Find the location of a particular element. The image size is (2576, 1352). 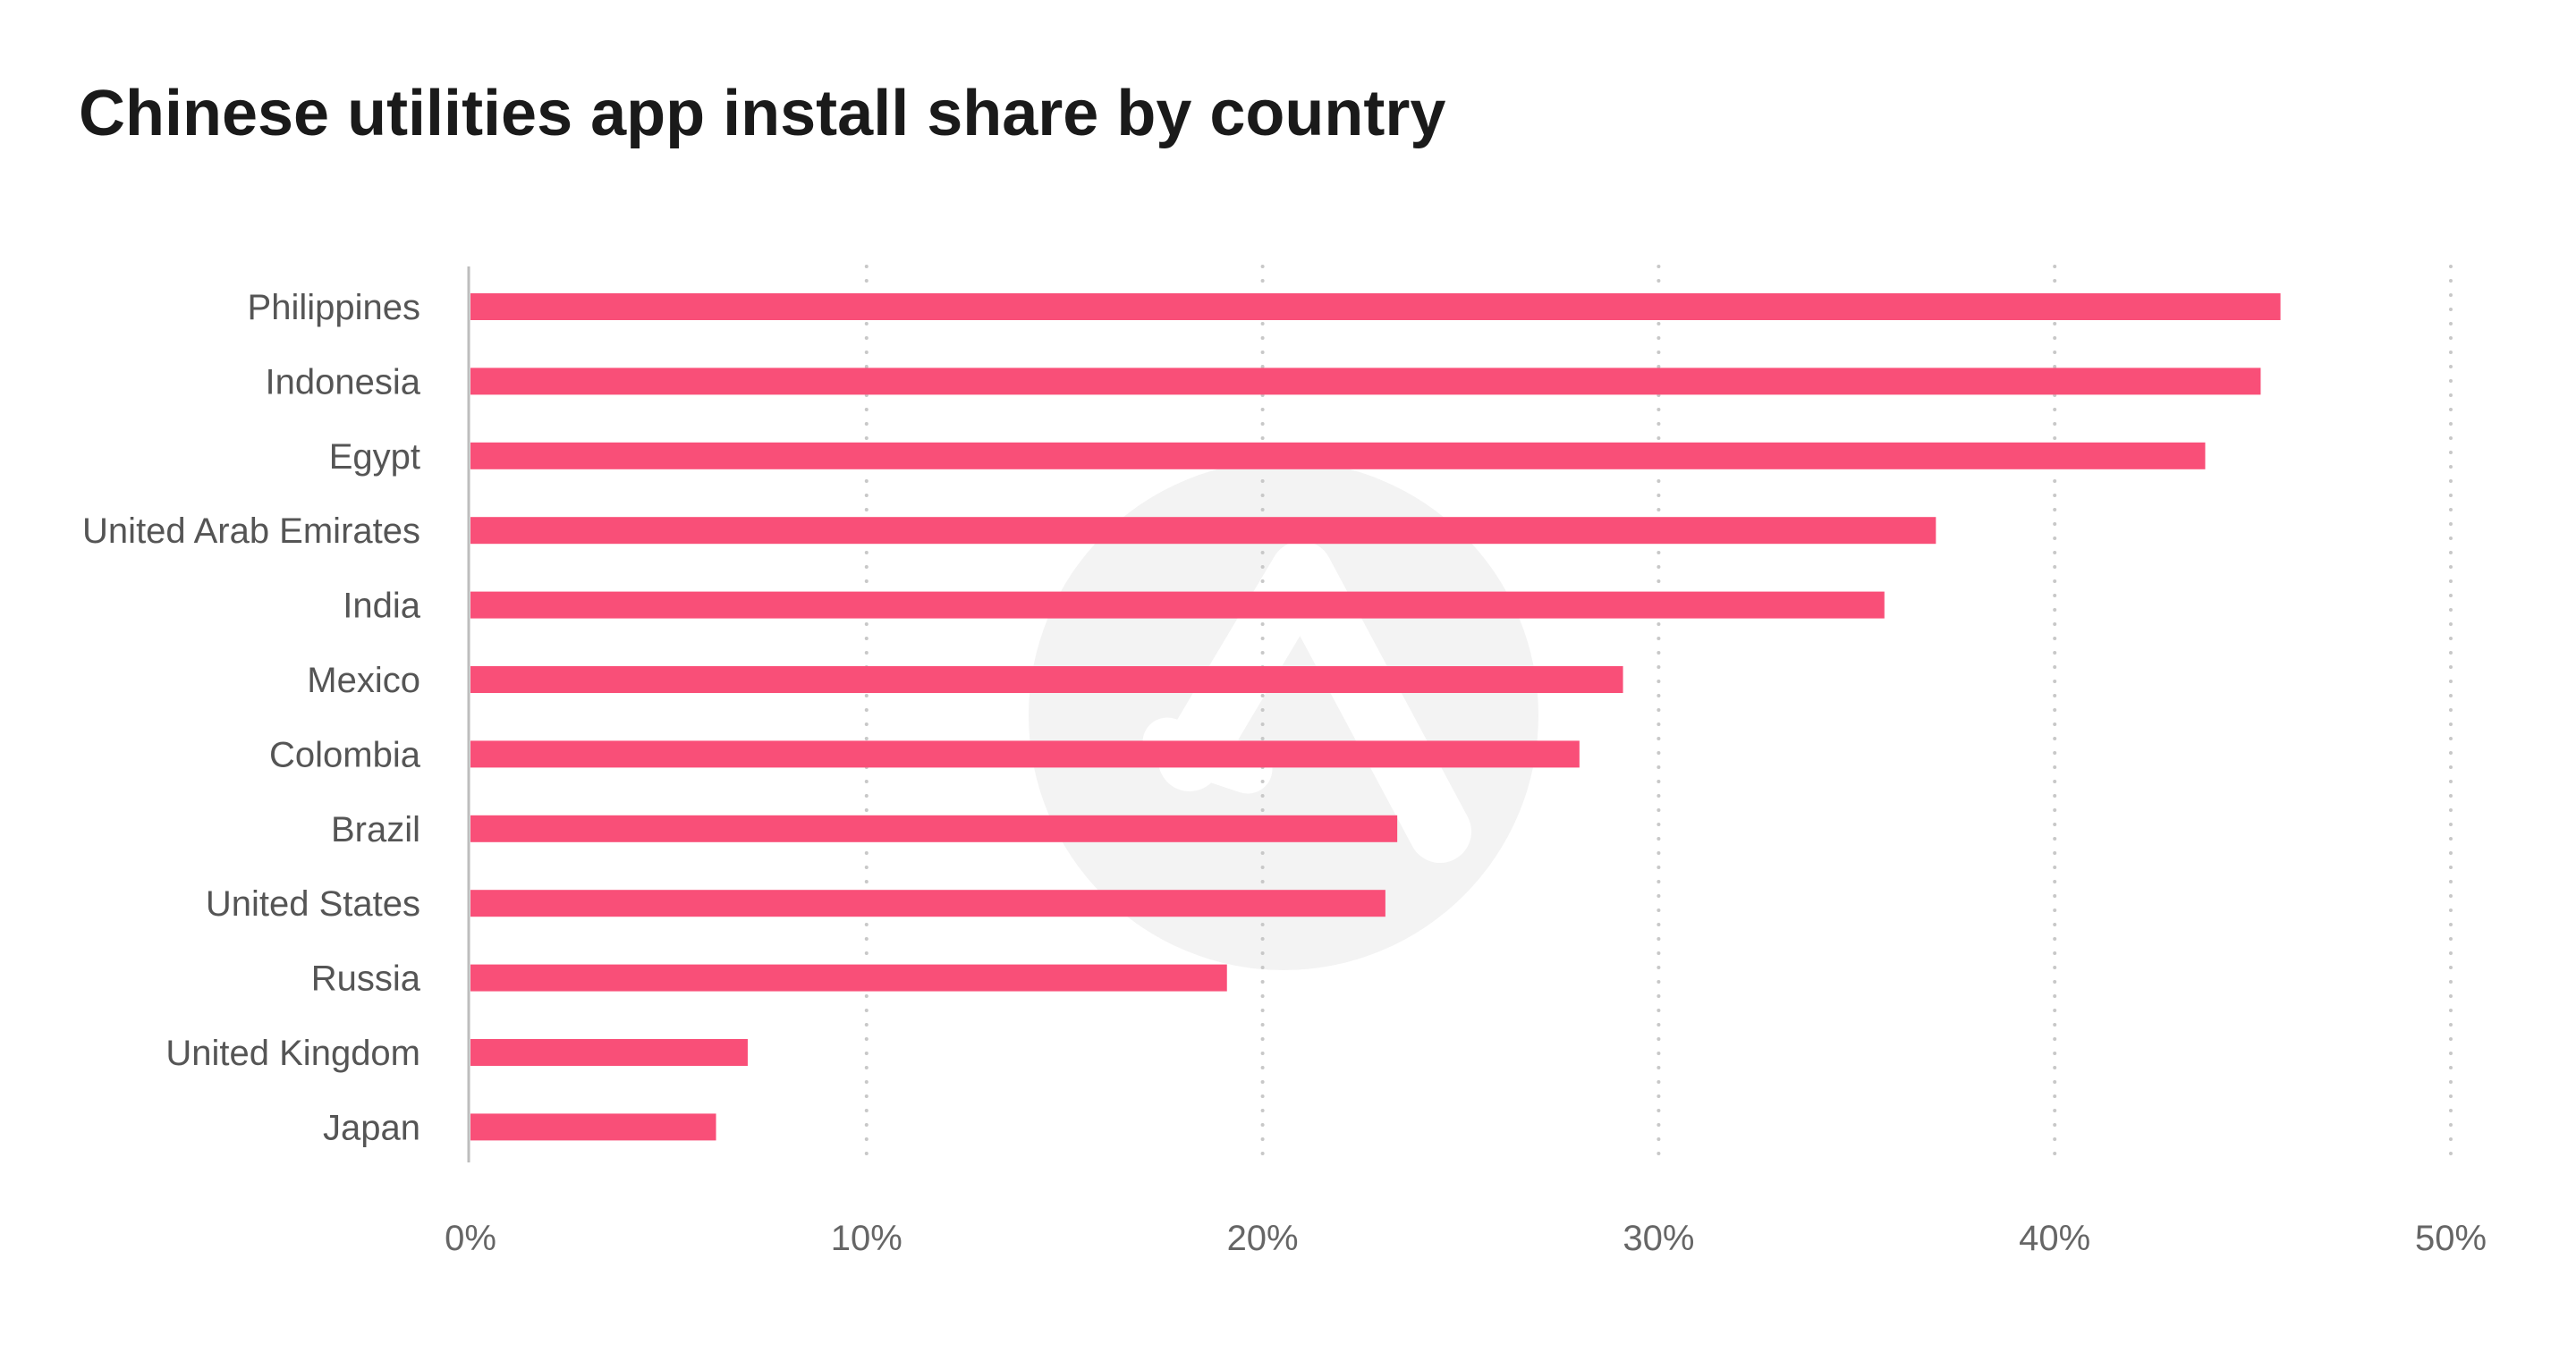

category-label-united-kingdom: United Kingdom is located at coordinates (292, 1053).